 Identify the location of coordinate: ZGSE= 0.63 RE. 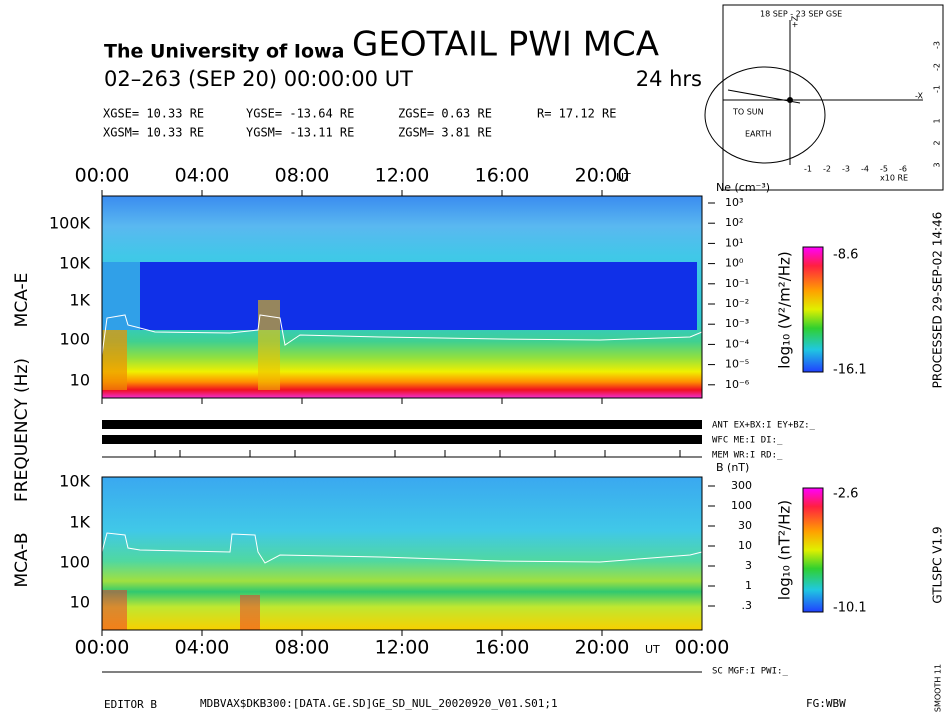
(445, 114).